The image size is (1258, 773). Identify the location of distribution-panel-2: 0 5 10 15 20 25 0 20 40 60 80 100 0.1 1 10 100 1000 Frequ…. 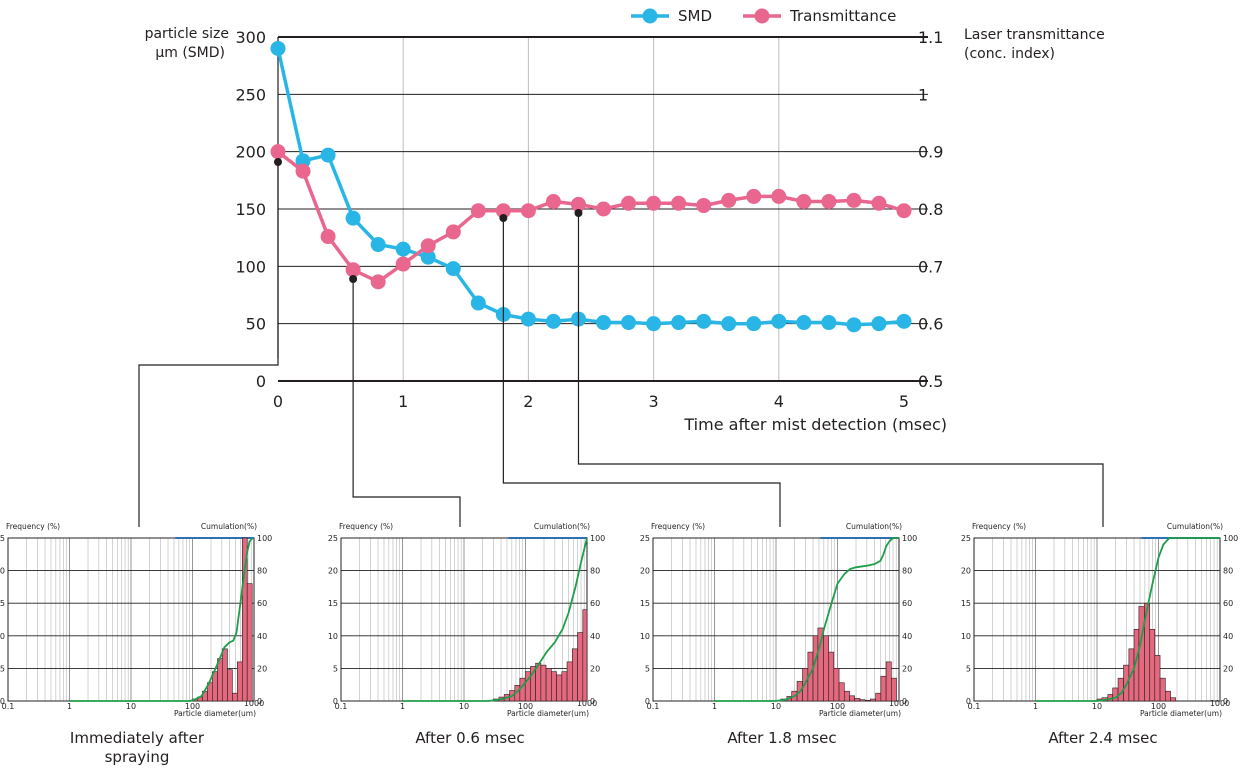
(466, 634).